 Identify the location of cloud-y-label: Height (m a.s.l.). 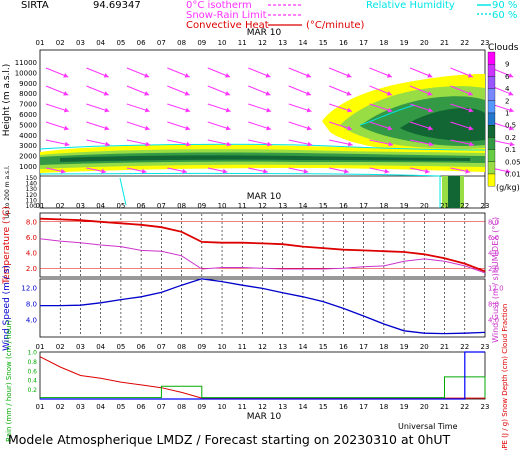
(7, 100).